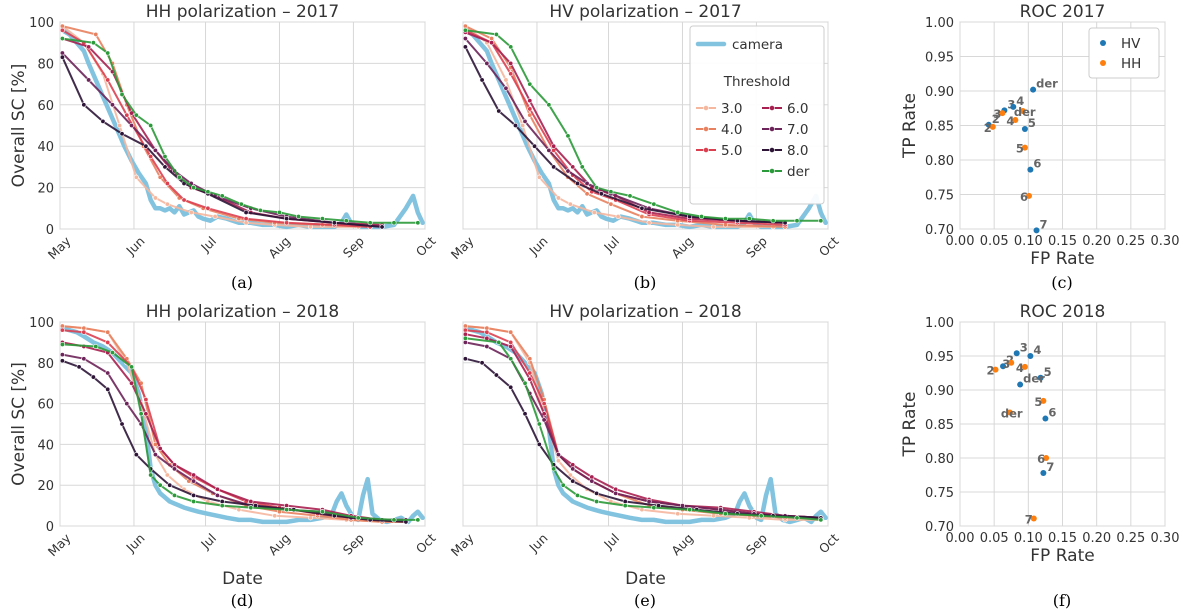 This screenshot has width=1192, height=614. Describe the element at coordinates (645, 12) in the screenshot. I see `chart-title: HV polarization – 2017` at that location.